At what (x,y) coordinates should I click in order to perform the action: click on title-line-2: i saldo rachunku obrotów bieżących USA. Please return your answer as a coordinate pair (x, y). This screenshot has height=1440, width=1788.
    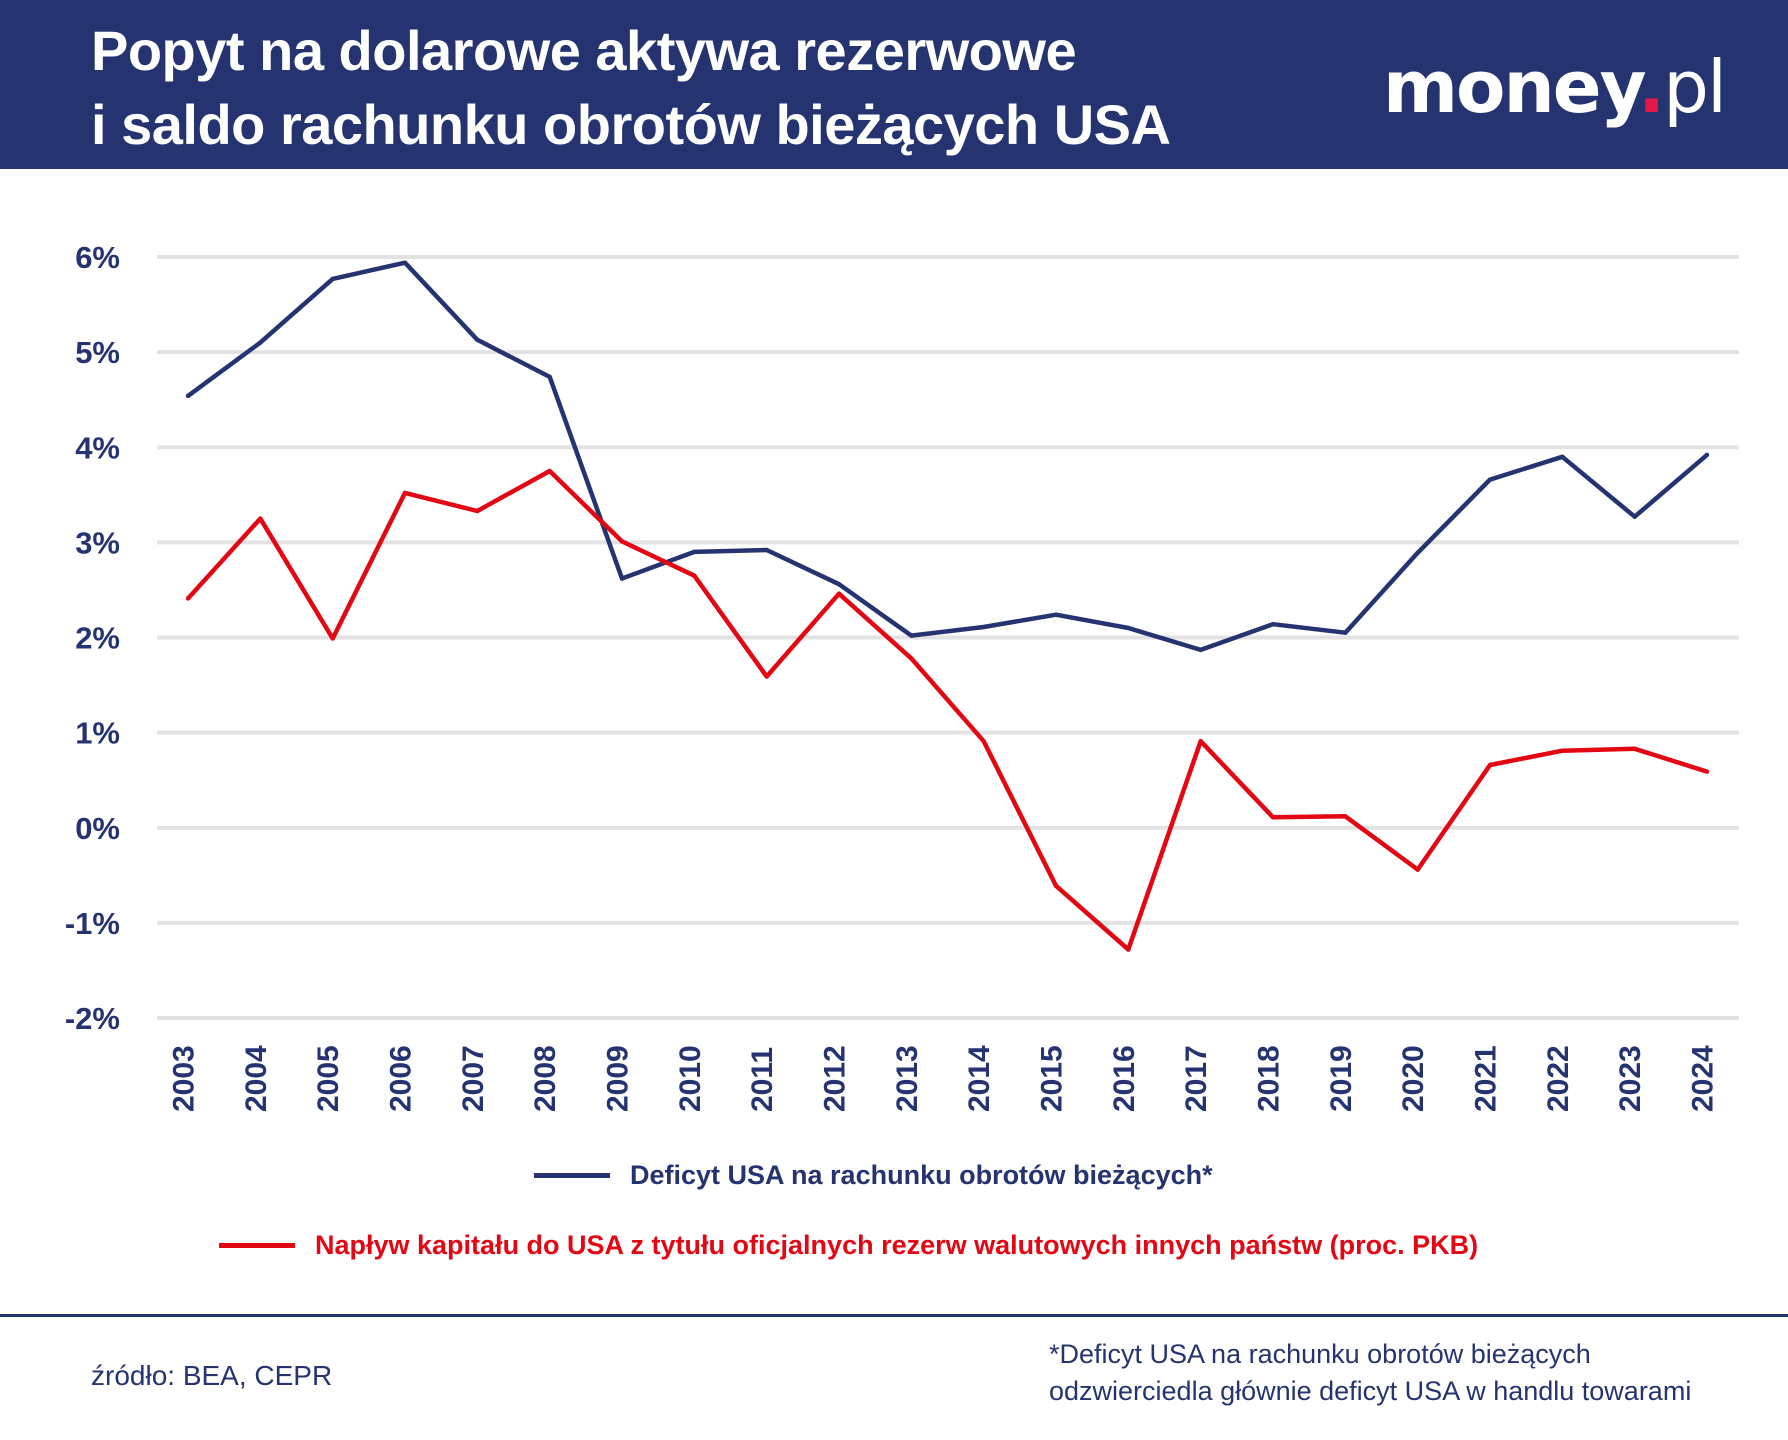
    Looking at the image, I should click on (631, 124).